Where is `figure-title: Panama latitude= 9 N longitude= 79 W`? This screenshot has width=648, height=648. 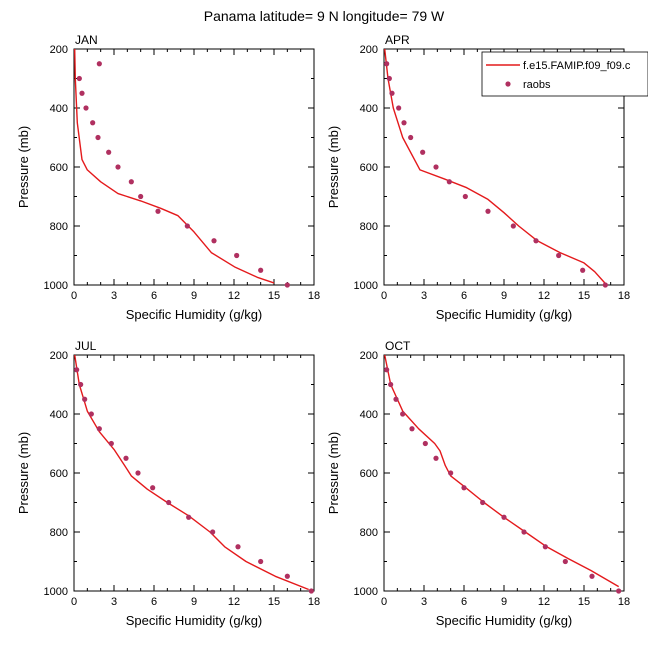 figure-title: Panama latitude= 9 N longitude= 79 W is located at coordinates (324, 16).